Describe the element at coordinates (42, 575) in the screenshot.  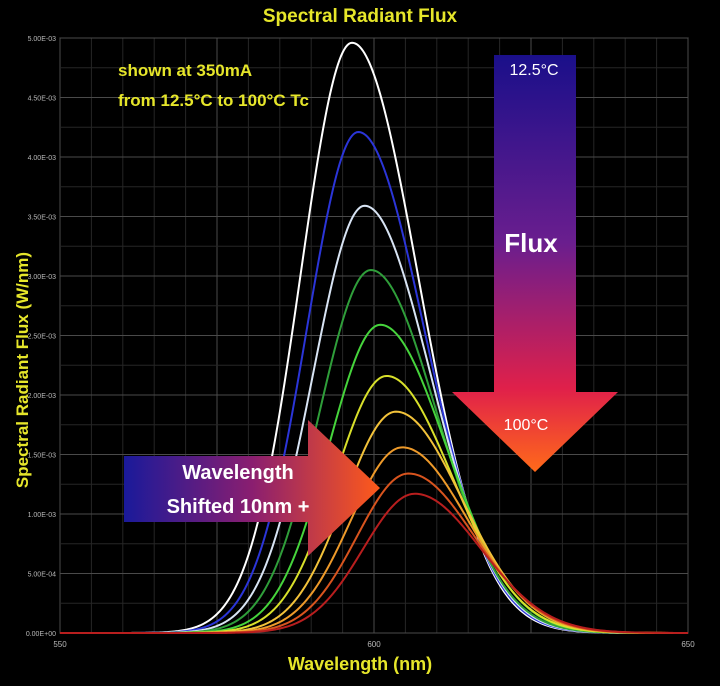
I see `y-tick-label: 5.00E-04` at that location.